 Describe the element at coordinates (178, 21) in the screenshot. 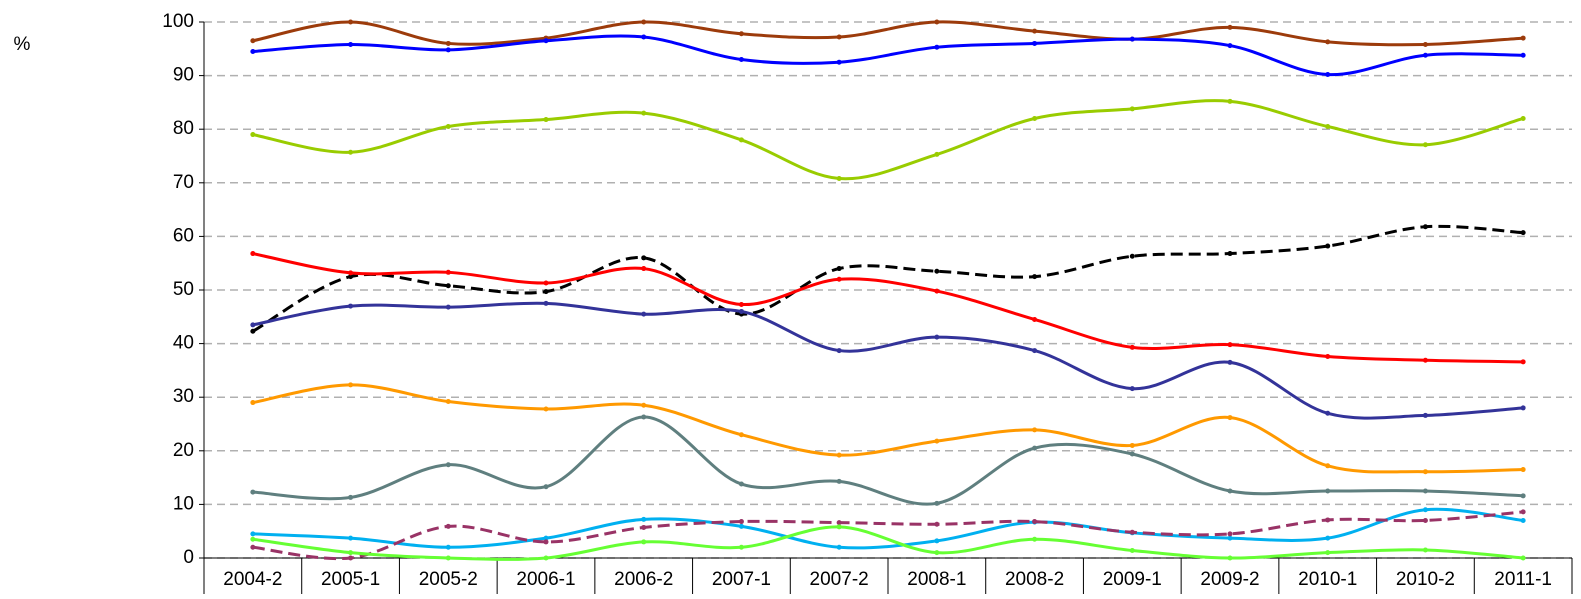

I see `y-tick-label: 100` at that location.